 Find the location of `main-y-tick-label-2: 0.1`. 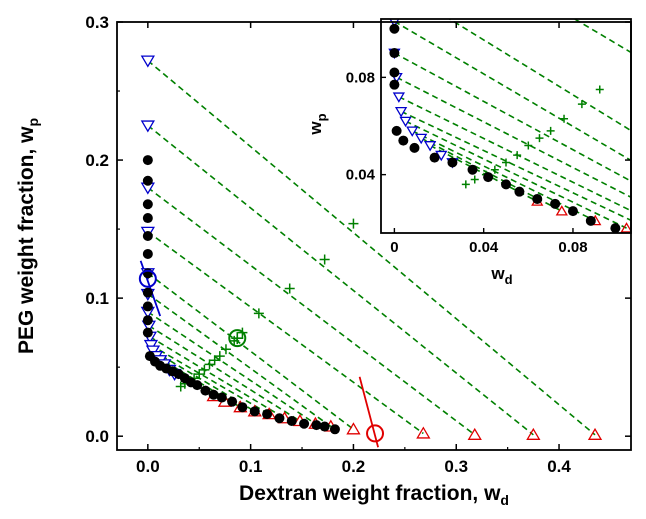

main-y-tick-label-2: 0.1 is located at coordinates (97, 298).